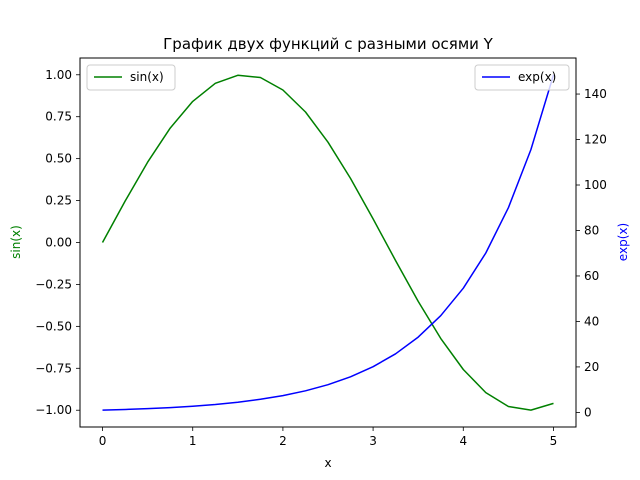 The height and width of the screenshot is (480, 640). I want to click on x-axis-title: x, so click(327, 463).